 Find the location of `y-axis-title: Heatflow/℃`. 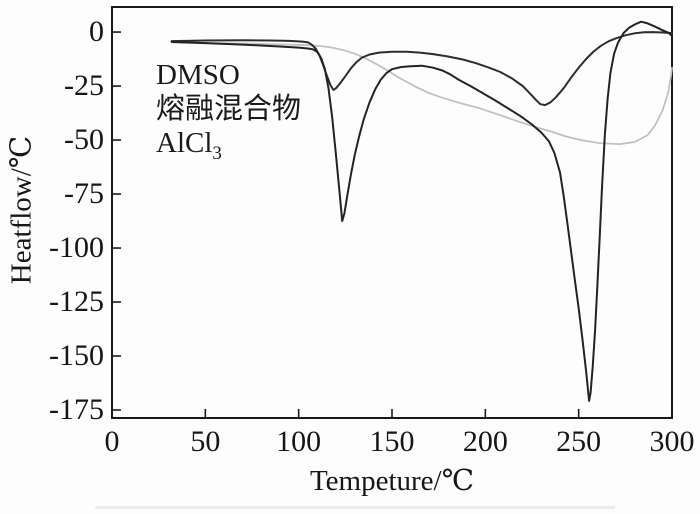

y-axis-title: Heatflow/℃ is located at coordinates (21, 210).